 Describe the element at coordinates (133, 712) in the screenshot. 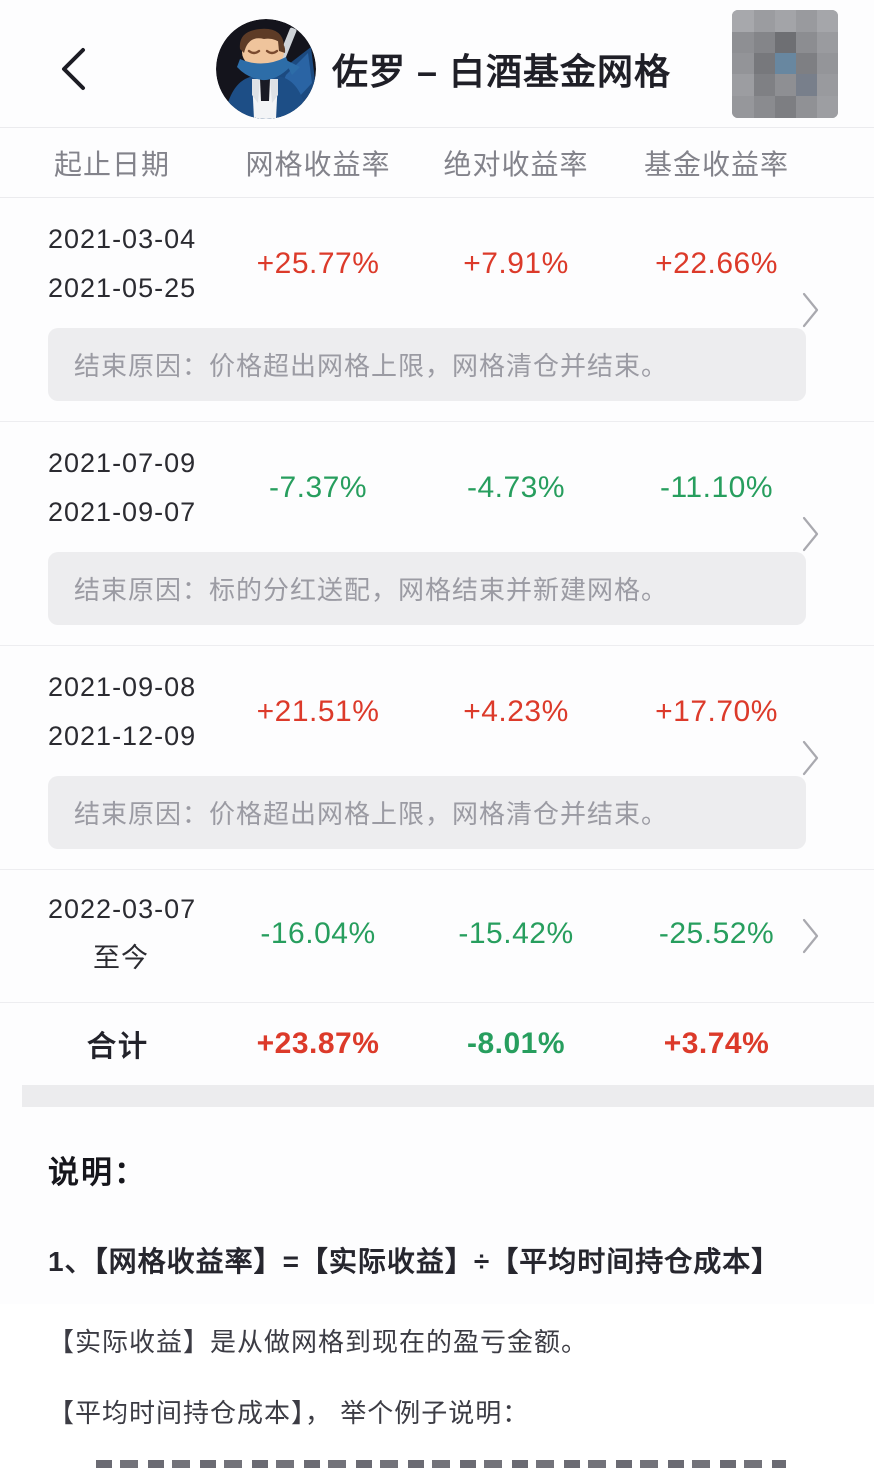

I see `date-range: 2021-09-08 2021-12-09` at that location.